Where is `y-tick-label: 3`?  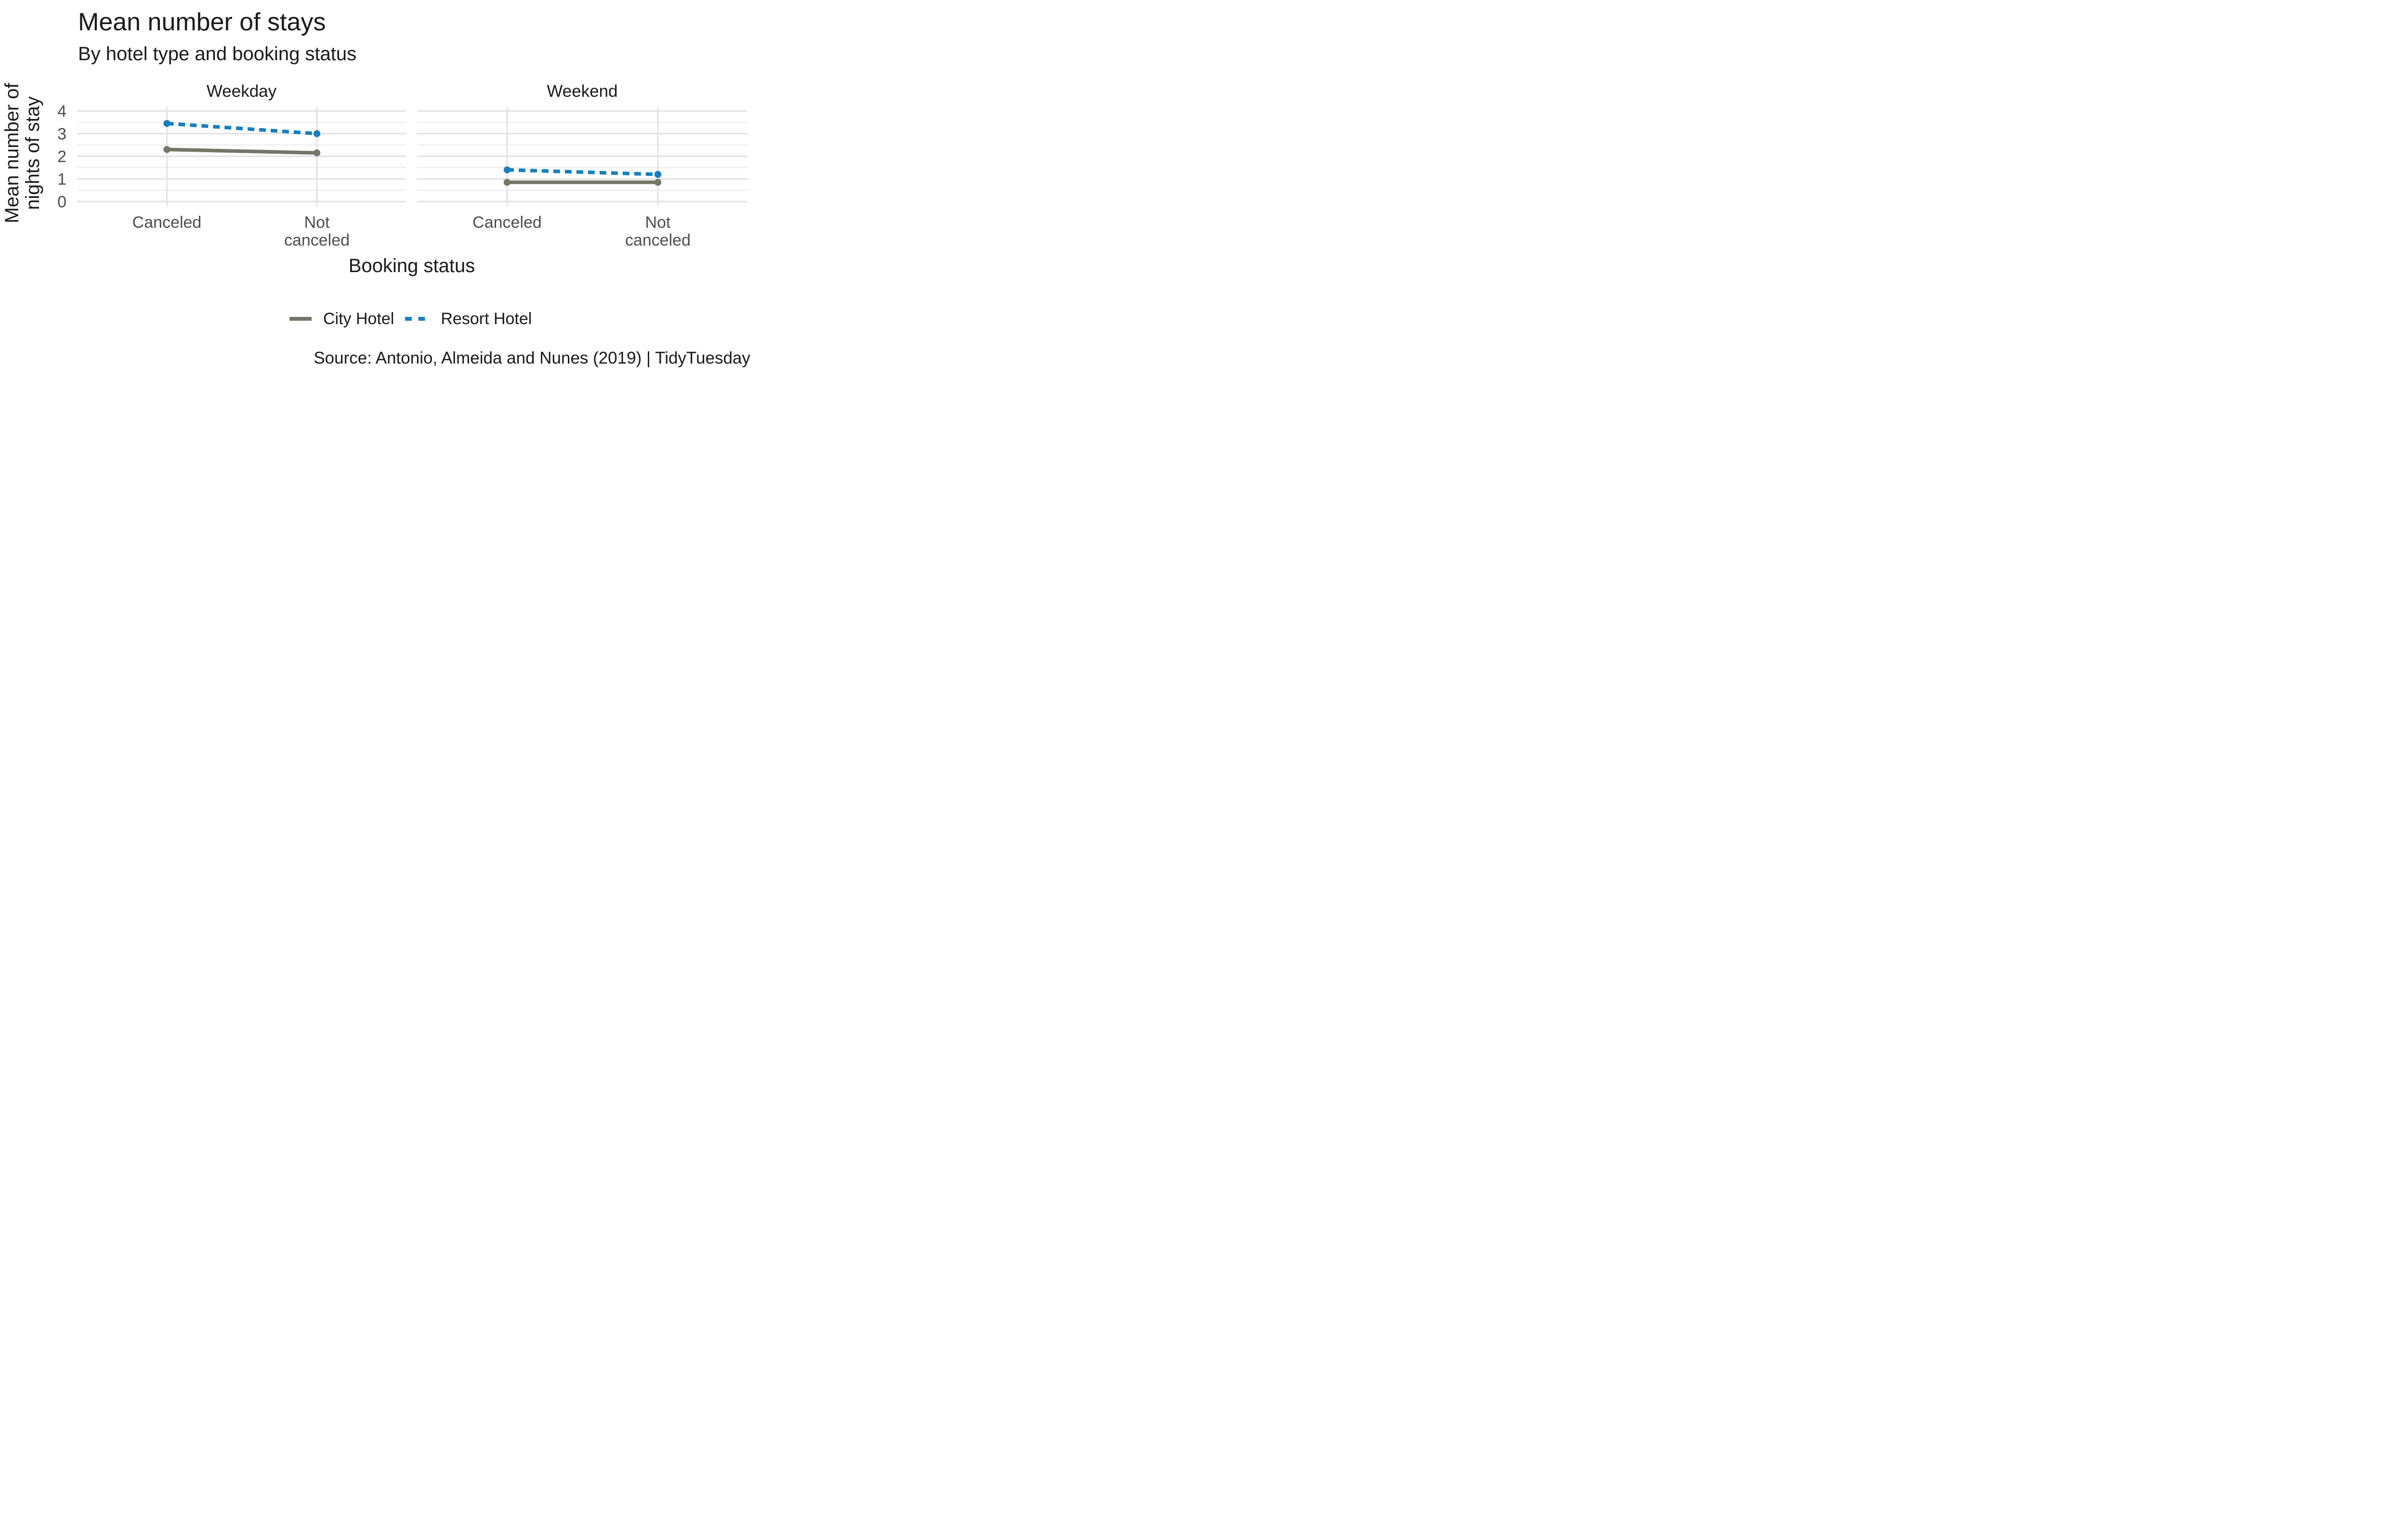 y-tick-label: 3 is located at coordinates (61, 134).